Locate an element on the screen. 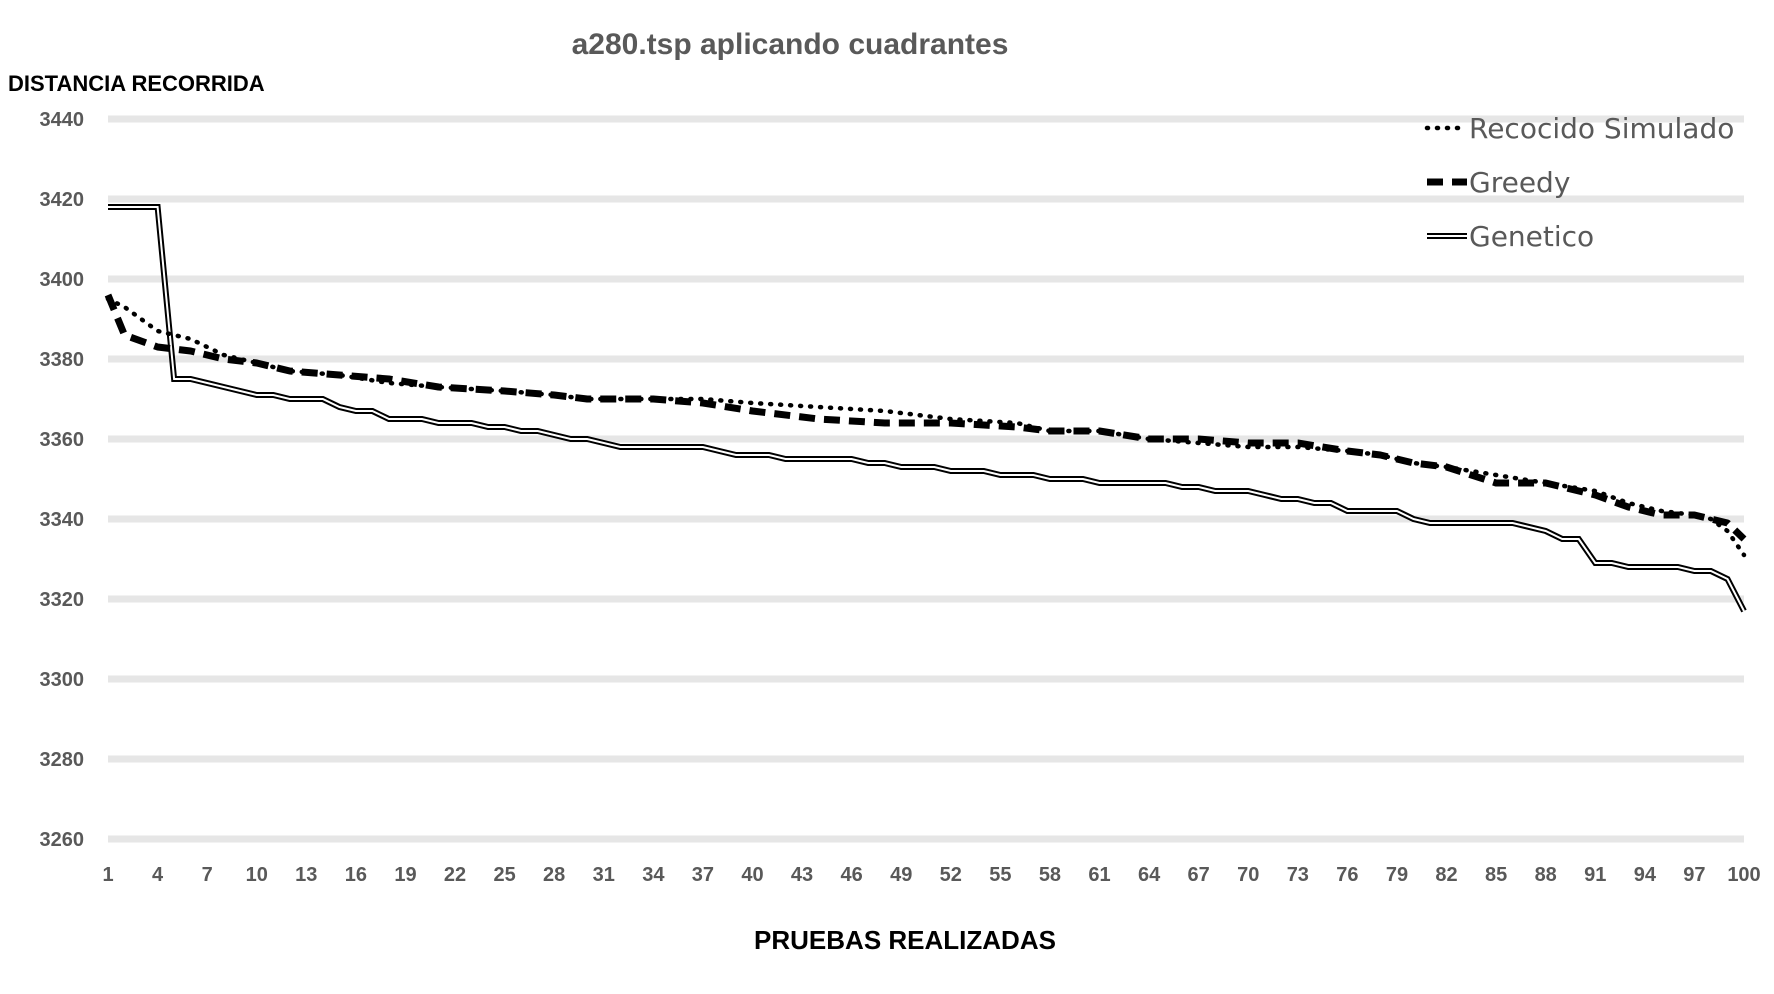 The image size is (1774, 994). x-tick-label: 94 is located at coordinates (1645, 875).